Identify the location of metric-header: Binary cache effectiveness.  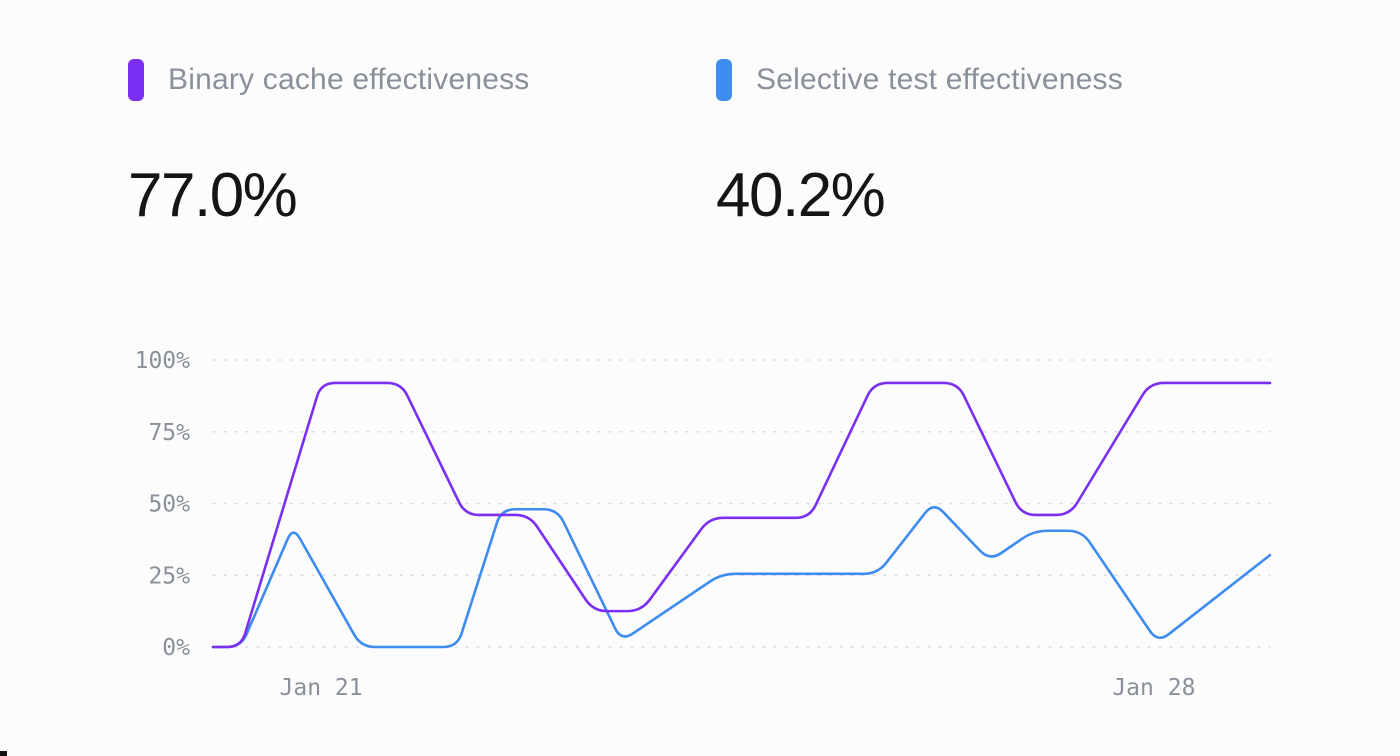
(329, 80).